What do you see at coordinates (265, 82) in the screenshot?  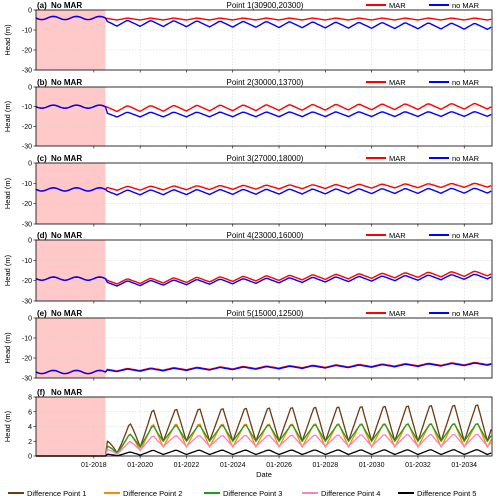 I see `panel-title: Point 2(30000,13700)` at bounding box center [265, 82].